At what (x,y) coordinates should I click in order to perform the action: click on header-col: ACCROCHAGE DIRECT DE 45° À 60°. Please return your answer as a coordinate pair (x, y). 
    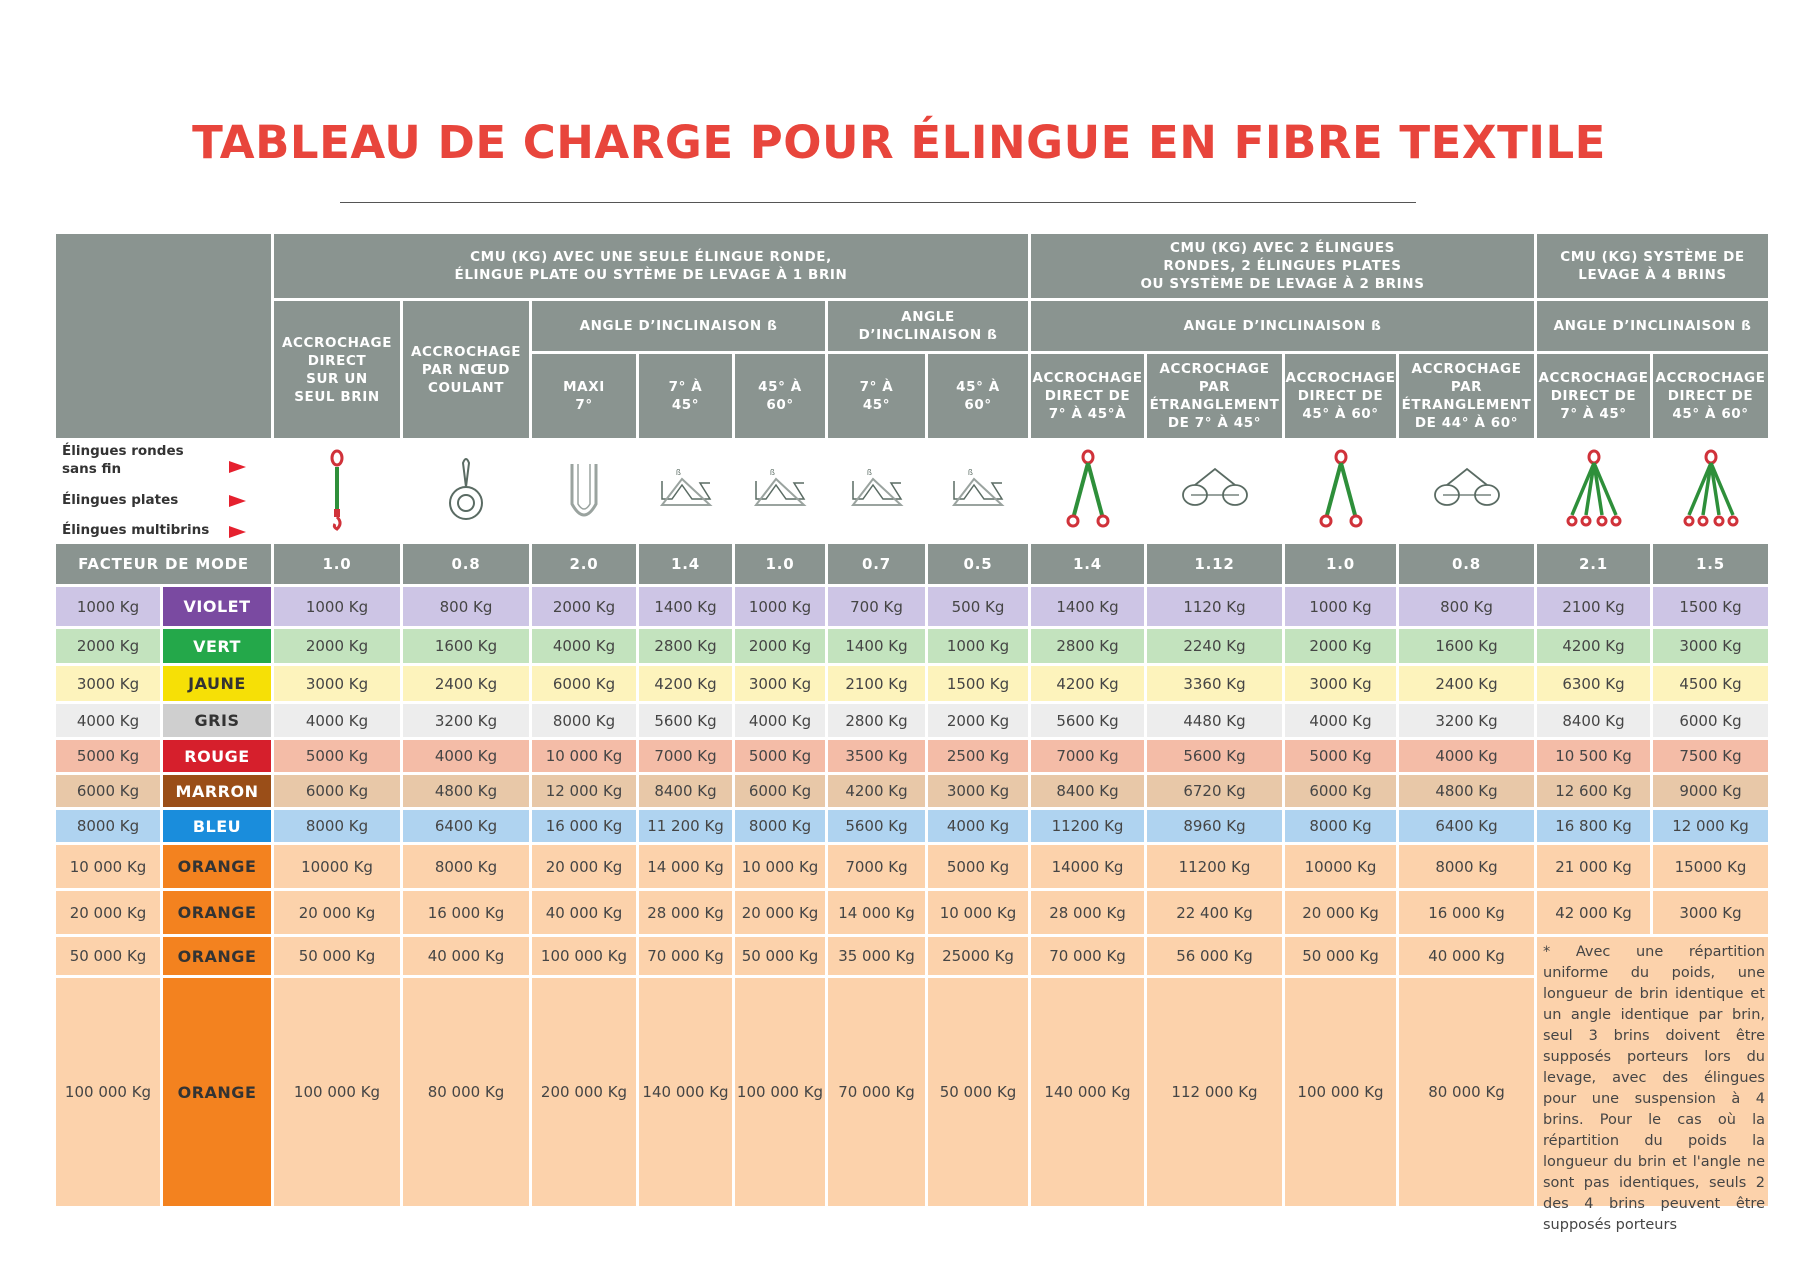
    Looking at the image, I should click on (1340, 396).